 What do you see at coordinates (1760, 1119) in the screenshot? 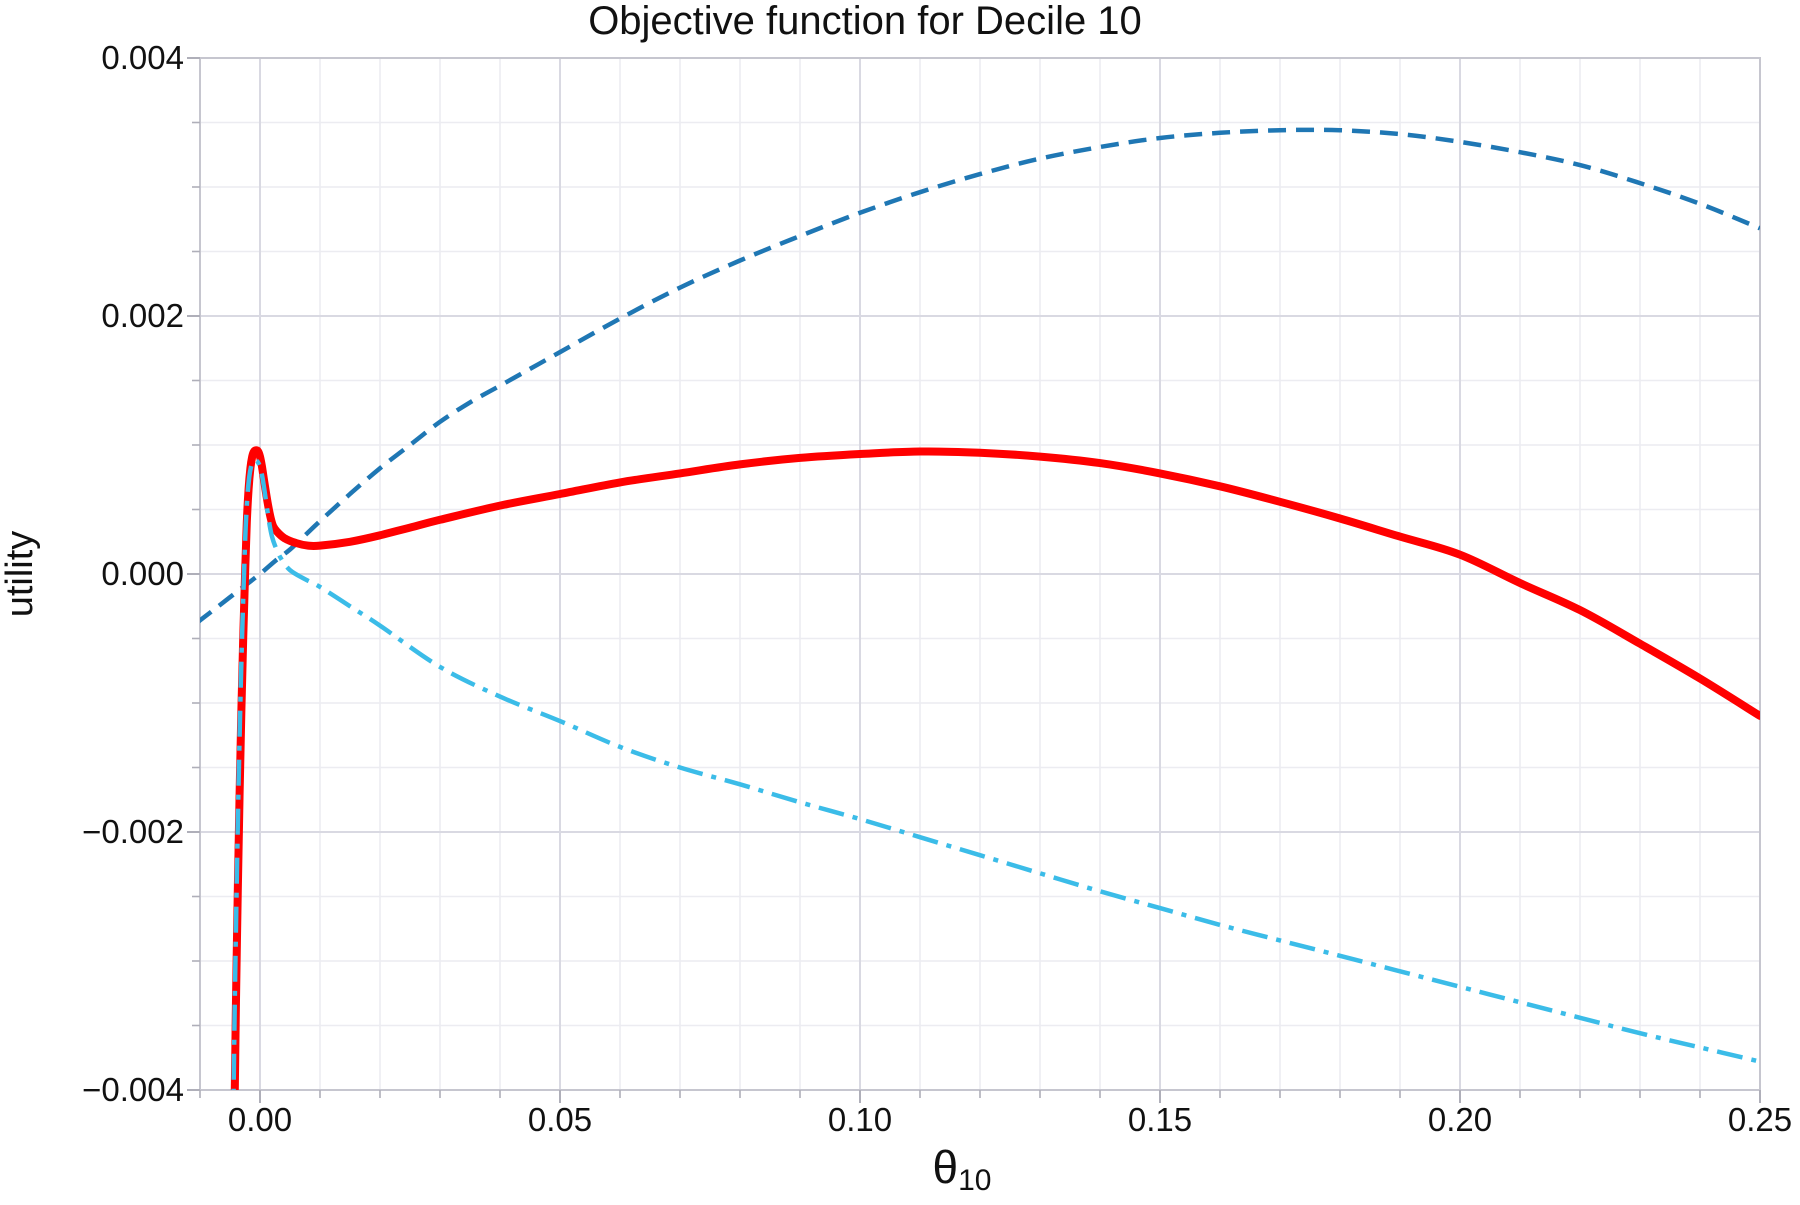
I see `x-tick-label: 0.25` at bounding box center [1760, 1119].